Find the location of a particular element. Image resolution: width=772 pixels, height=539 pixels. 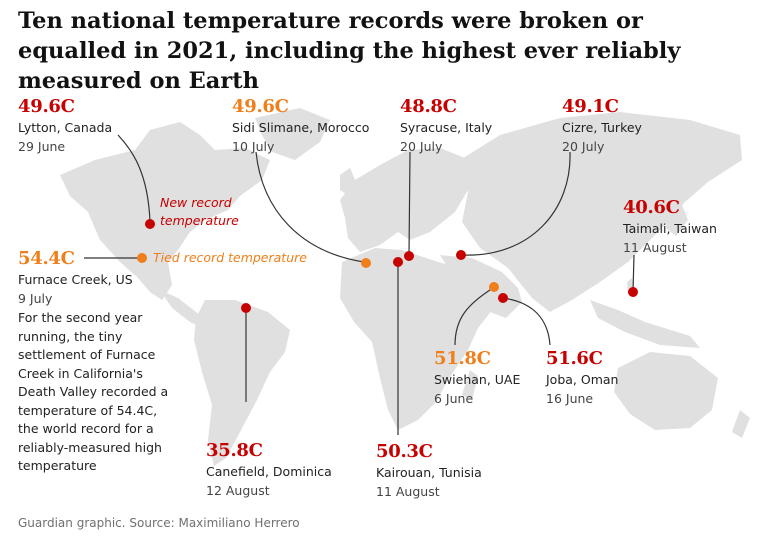

record-date: 12 August is located at coordinates (238, 490).